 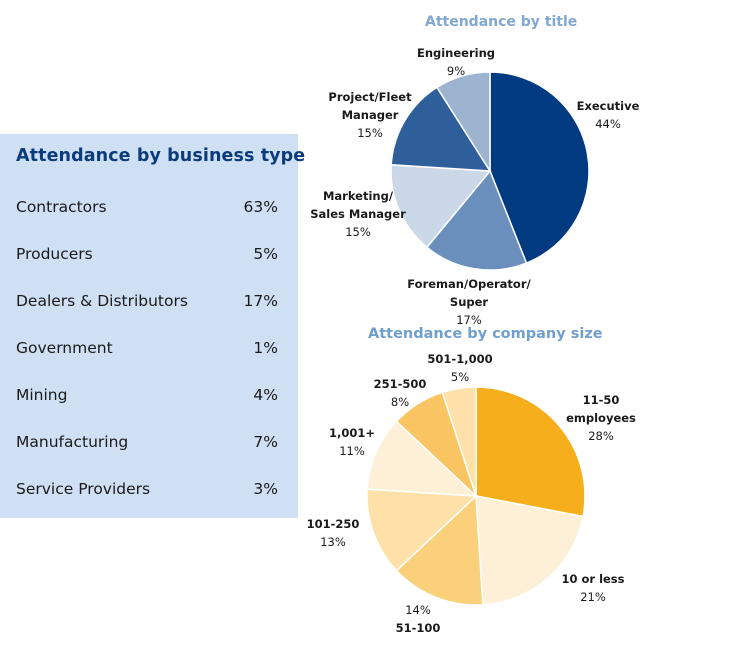 I want to click on size-pie-label: 501-1,000 5%, so click(x=459, y=368).